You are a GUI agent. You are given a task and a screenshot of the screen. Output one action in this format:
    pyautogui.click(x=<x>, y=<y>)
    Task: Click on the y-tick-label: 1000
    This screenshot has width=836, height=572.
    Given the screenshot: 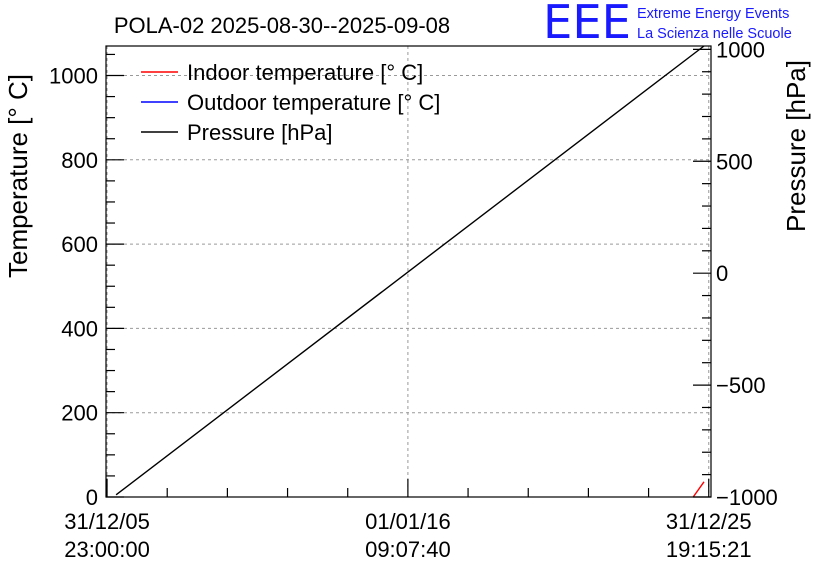 What is the action you would take?
    pyautogui.click(x=73, y=76)
    